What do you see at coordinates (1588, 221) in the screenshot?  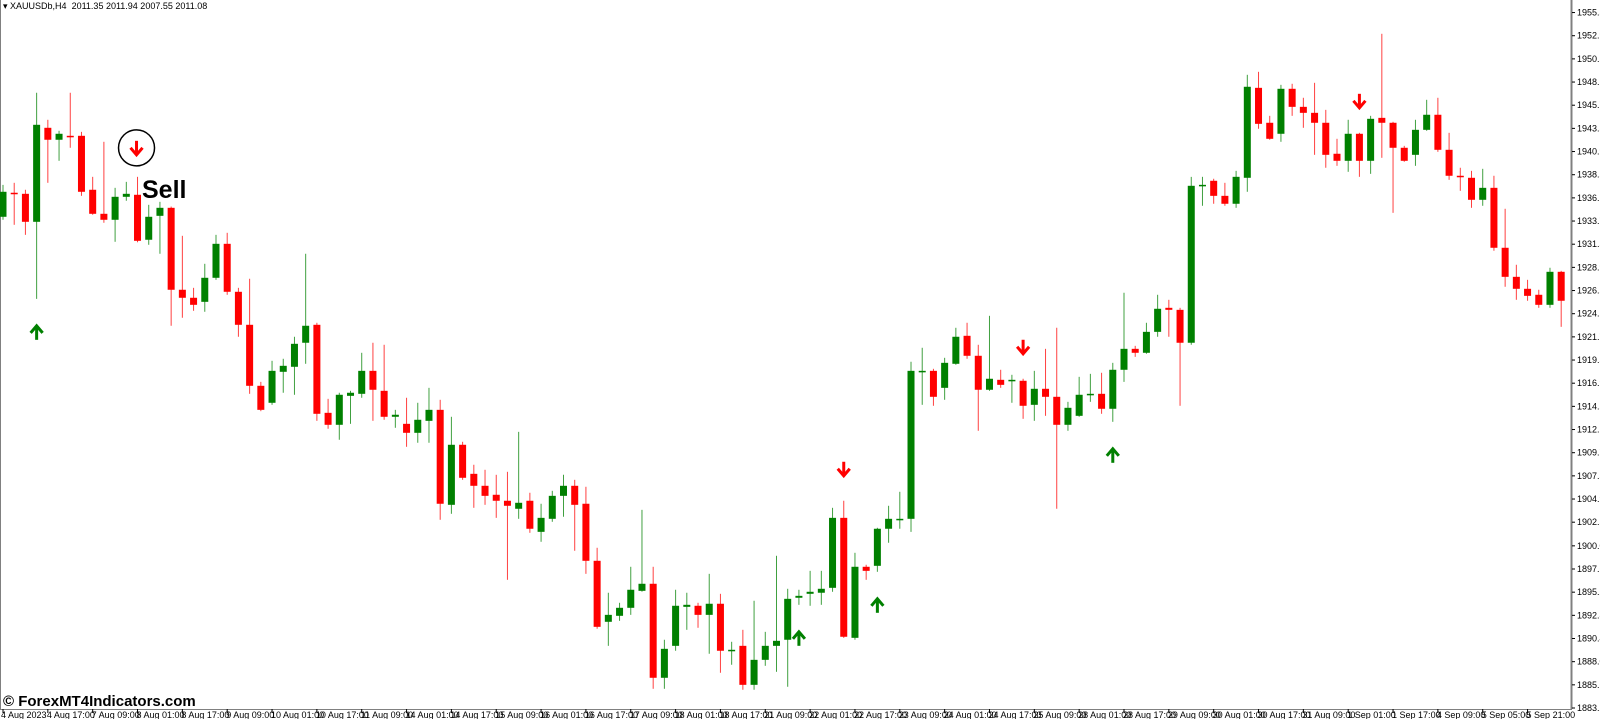 I see `y-tick-label: 1933.70` at bounding box center [1588, 221].